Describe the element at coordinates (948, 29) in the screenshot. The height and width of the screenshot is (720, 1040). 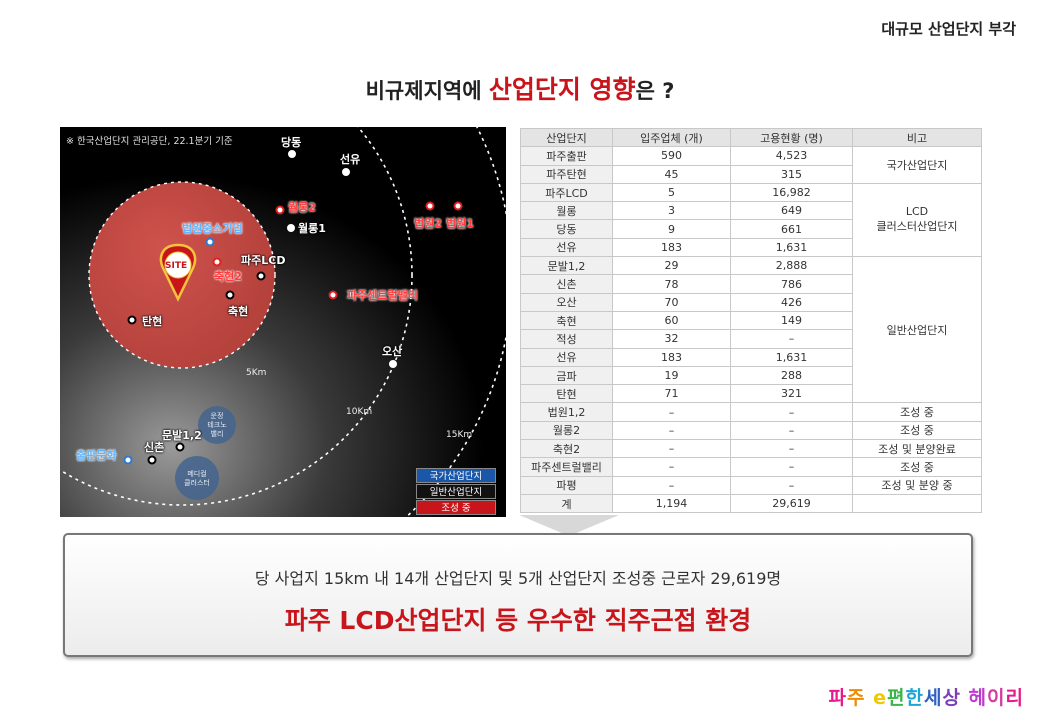
I see `section-title: 대규모 산업단지 부각` at that location.